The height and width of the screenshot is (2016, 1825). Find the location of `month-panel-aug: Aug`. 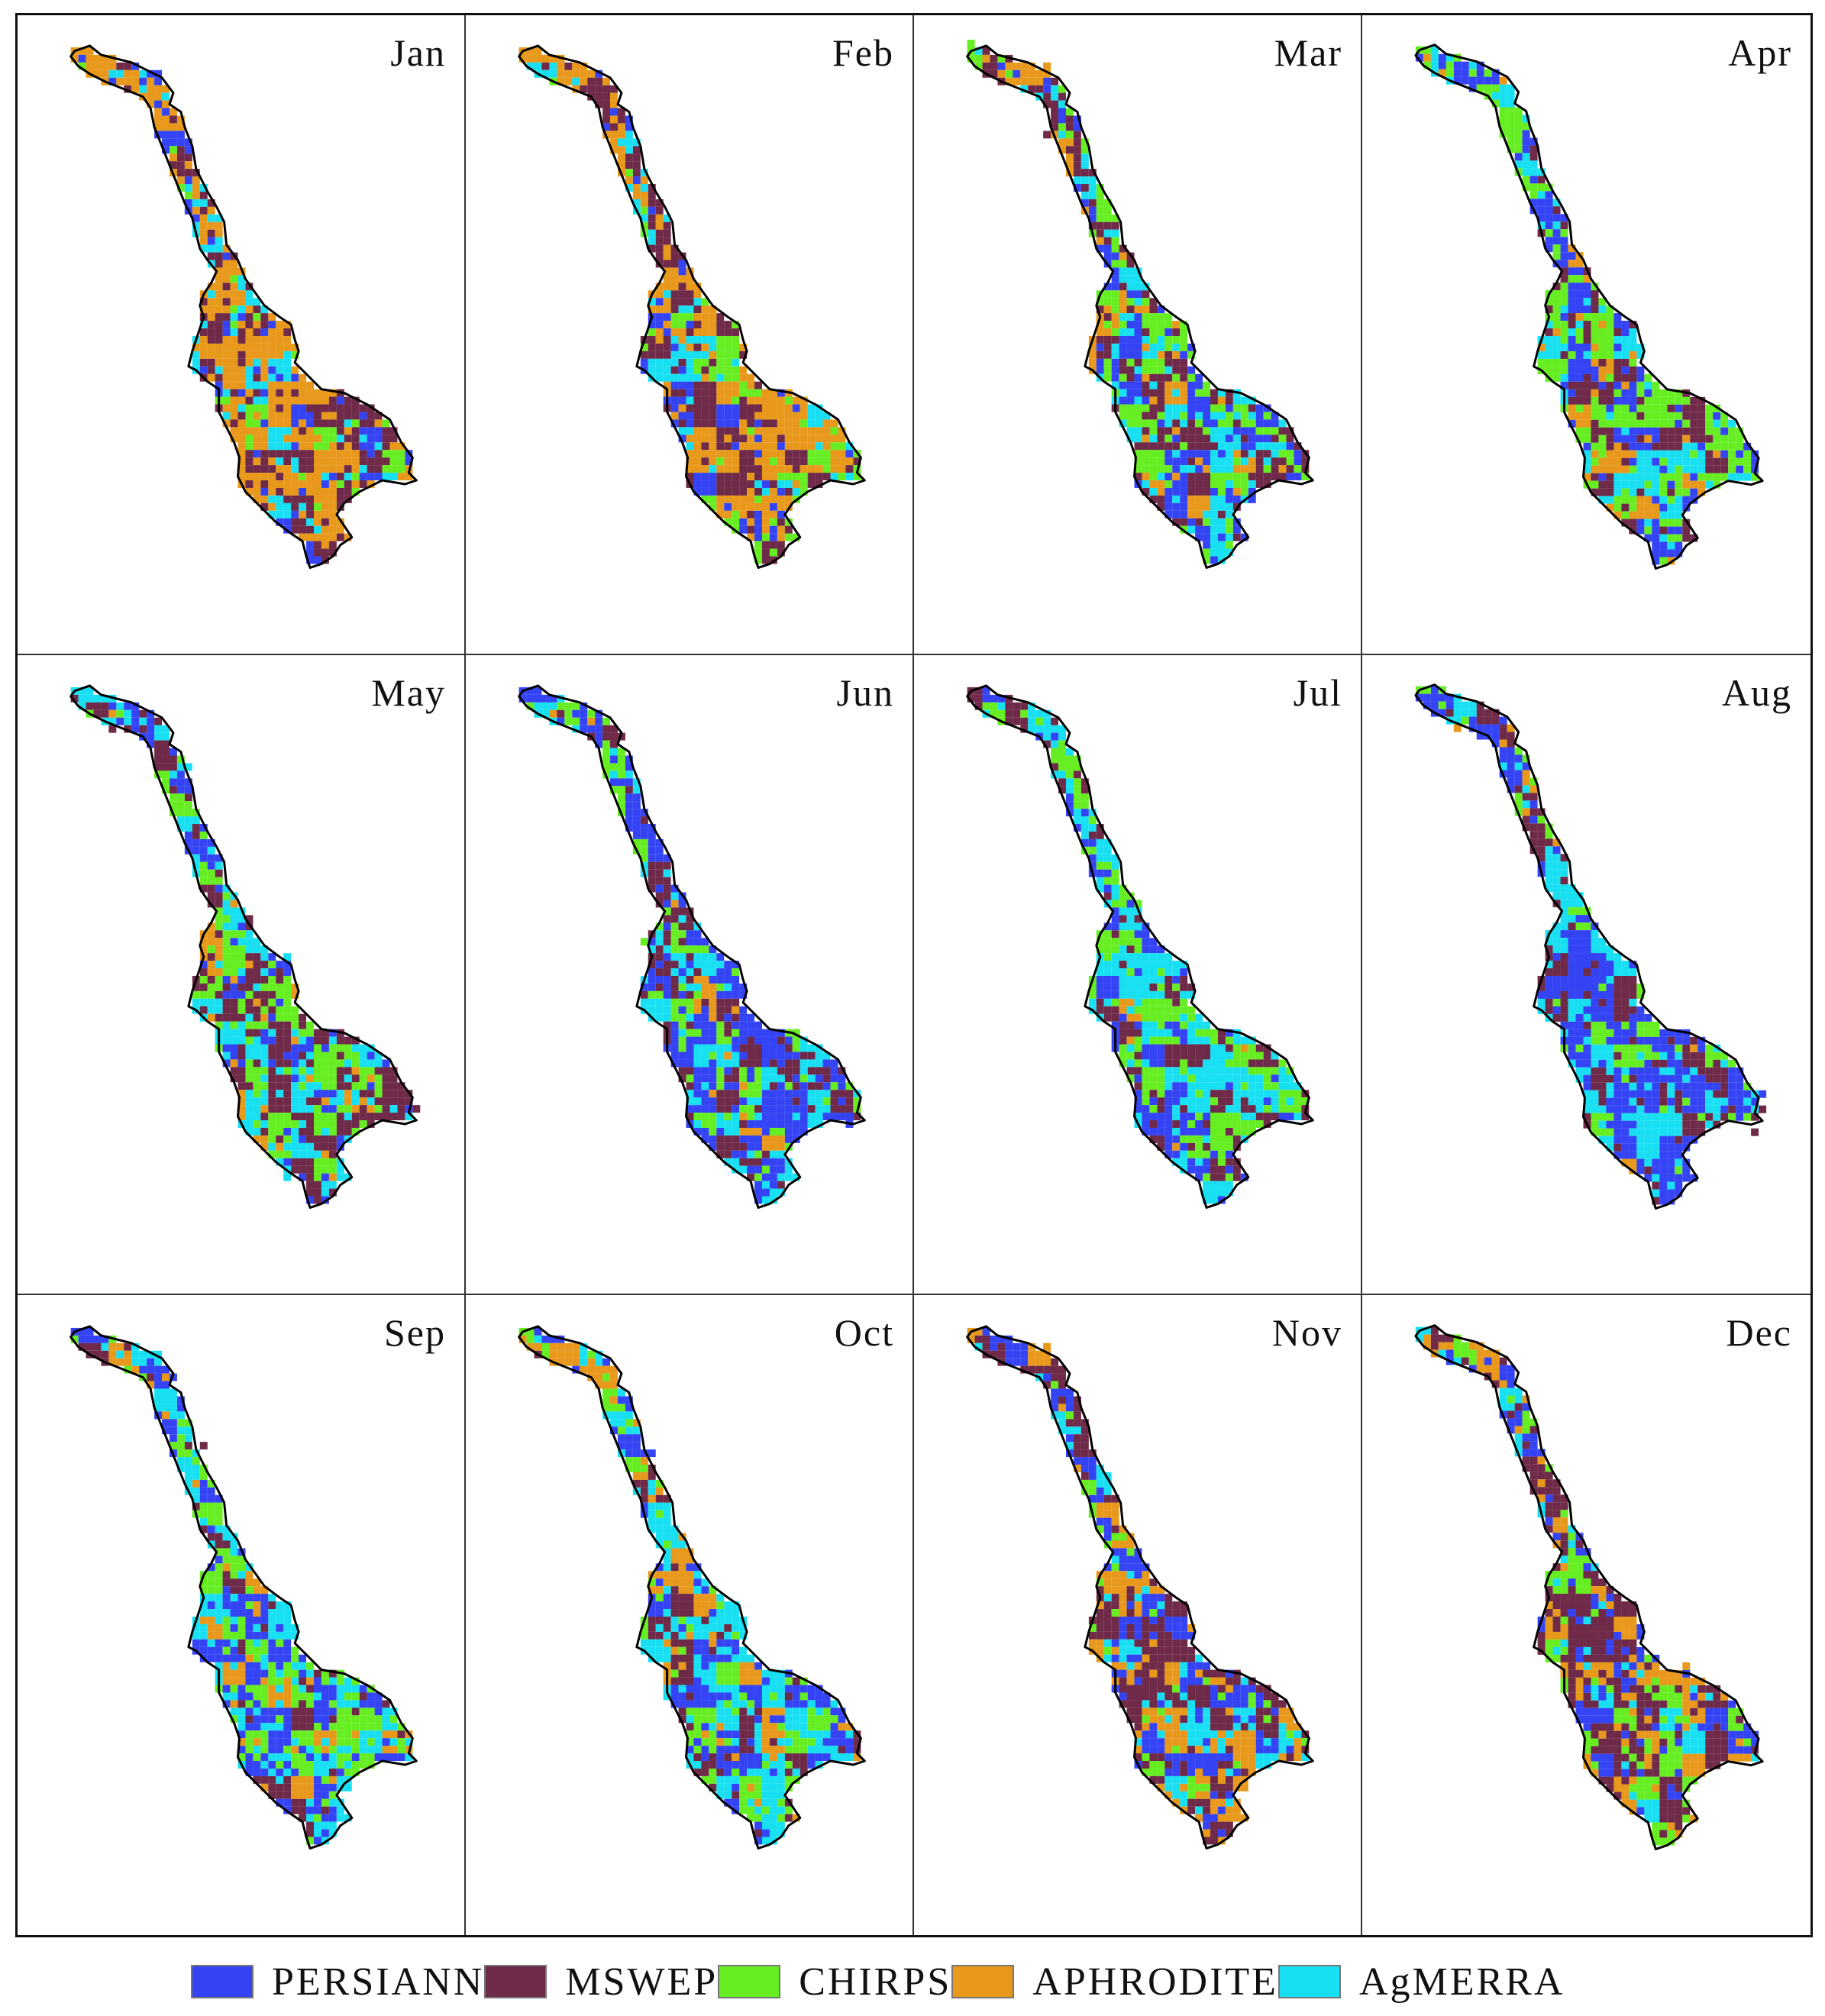

month-panel-aug: Aug is located at coordinates (1586, 975).